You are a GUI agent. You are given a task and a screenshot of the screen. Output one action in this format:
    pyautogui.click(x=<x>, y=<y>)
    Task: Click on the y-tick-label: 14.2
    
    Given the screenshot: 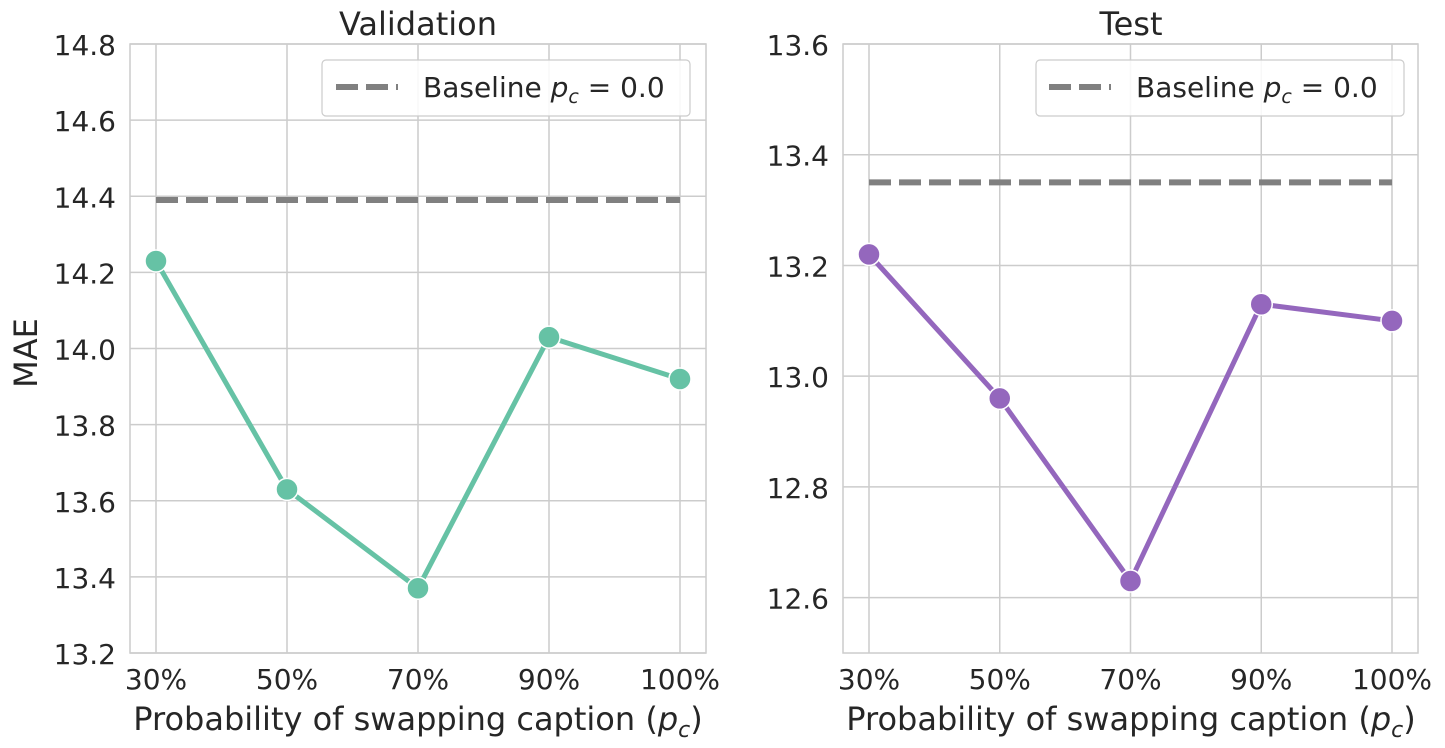 What is the action you would take?
    pyautogui.click(x=85, y=273)
    